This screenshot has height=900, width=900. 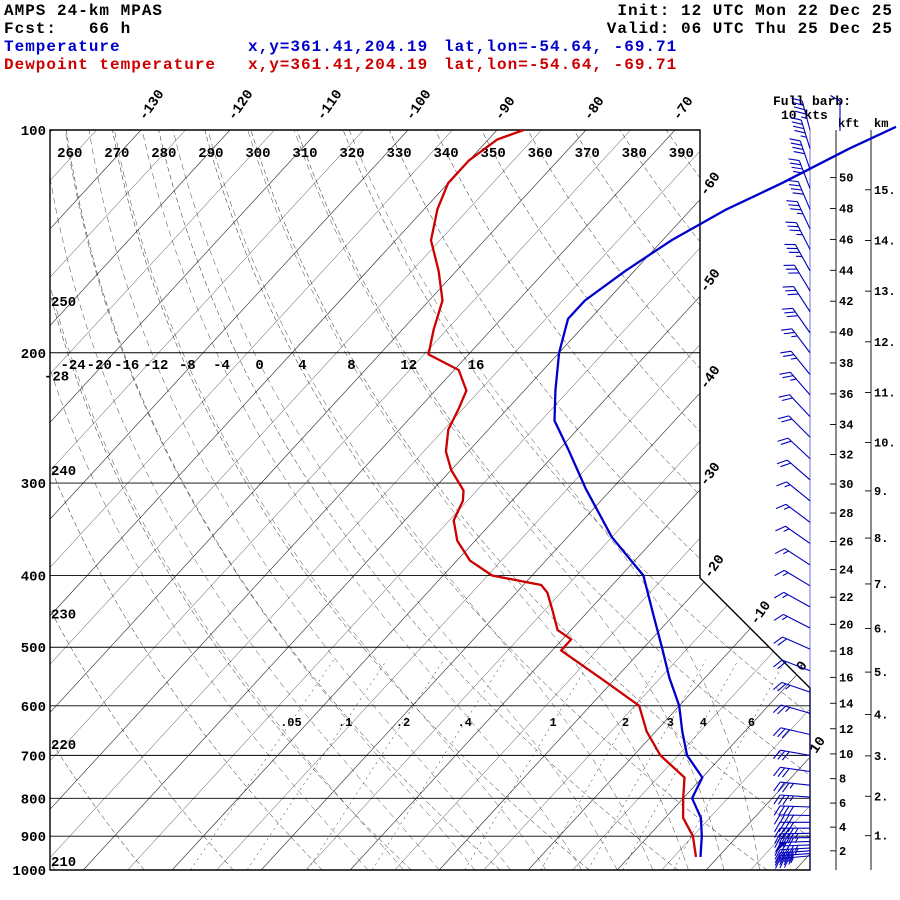 I want to click on svg-text: -100, so click(x=419, y=105).